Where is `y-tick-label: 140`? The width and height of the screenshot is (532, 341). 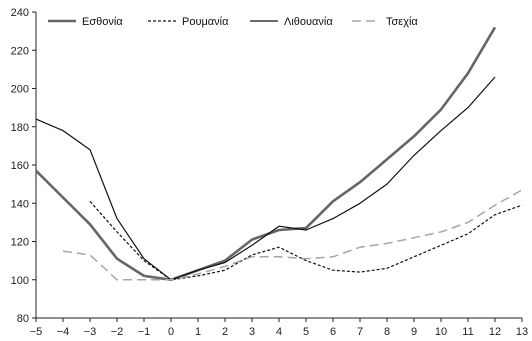 y-tick-label: 140 is located at coordinates (20, 204).